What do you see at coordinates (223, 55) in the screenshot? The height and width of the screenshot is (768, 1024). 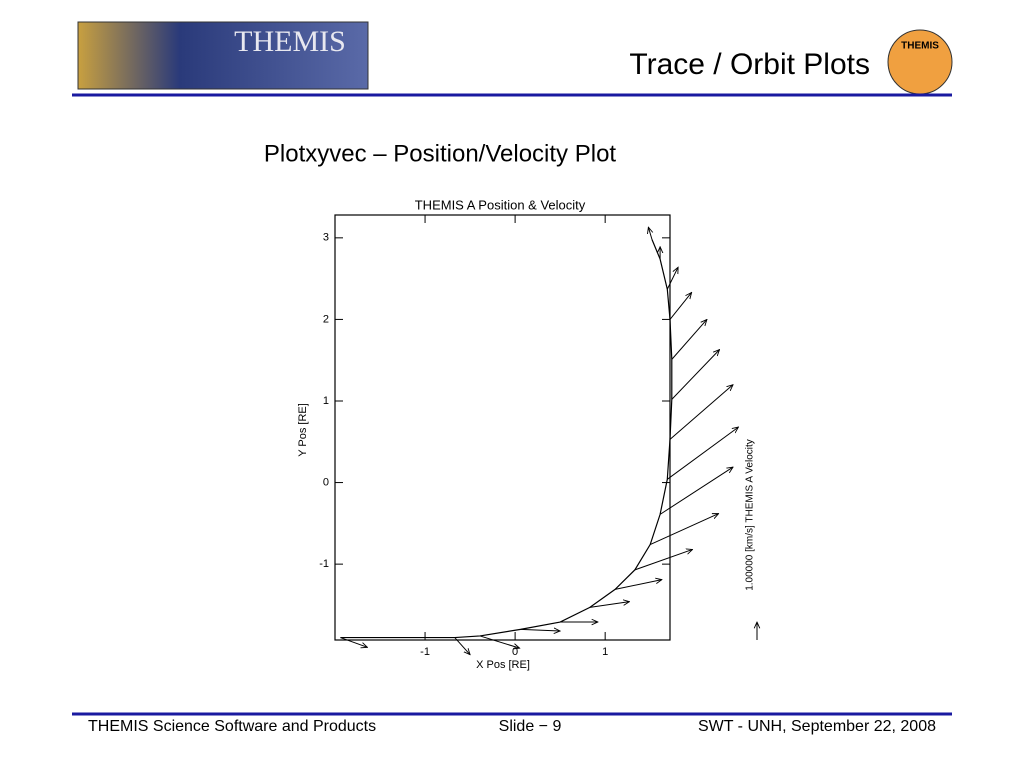 I see `logo` at bounding box center [223, 55].